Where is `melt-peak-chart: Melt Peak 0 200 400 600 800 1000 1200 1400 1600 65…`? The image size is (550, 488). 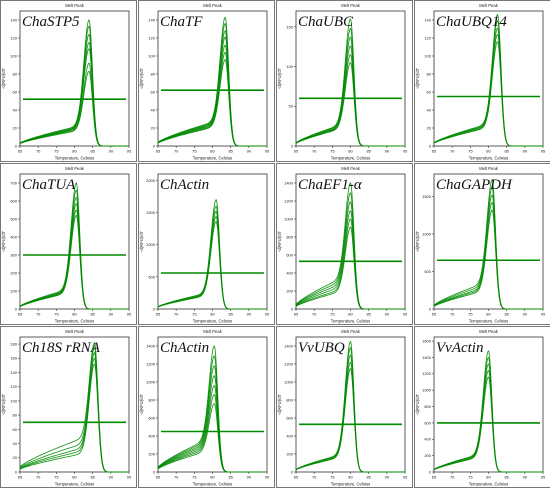
melt-peak-chart: Melt Peak 0 200 400 600 800 1000 1200 1400 1600 65… is located at coordinates (482, 407).